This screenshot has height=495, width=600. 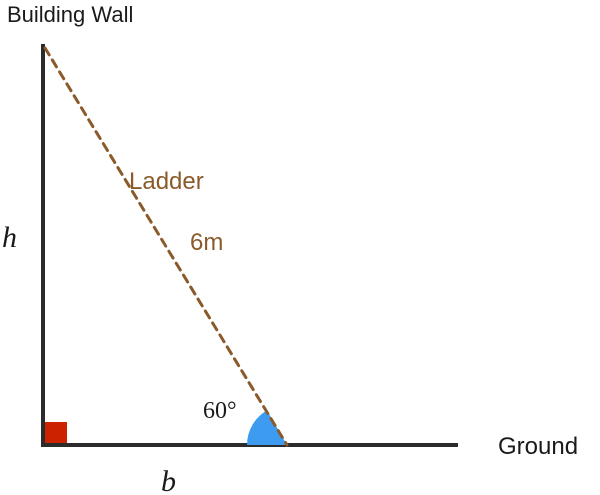 I want to click on ladder-label: Ladder, so click(x=166, y=181).